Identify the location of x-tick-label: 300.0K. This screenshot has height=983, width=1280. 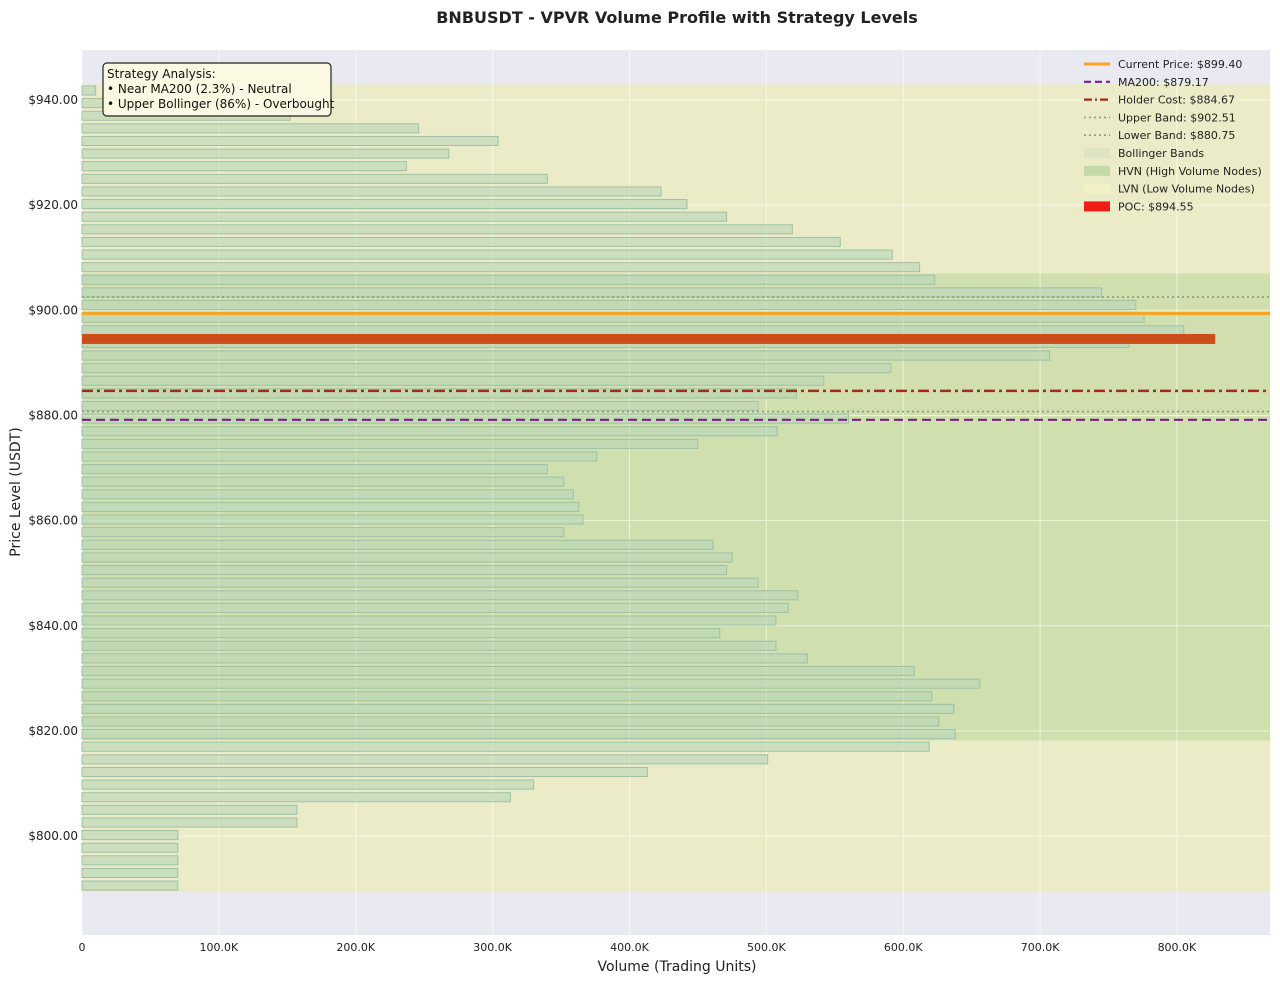
(492, 947).